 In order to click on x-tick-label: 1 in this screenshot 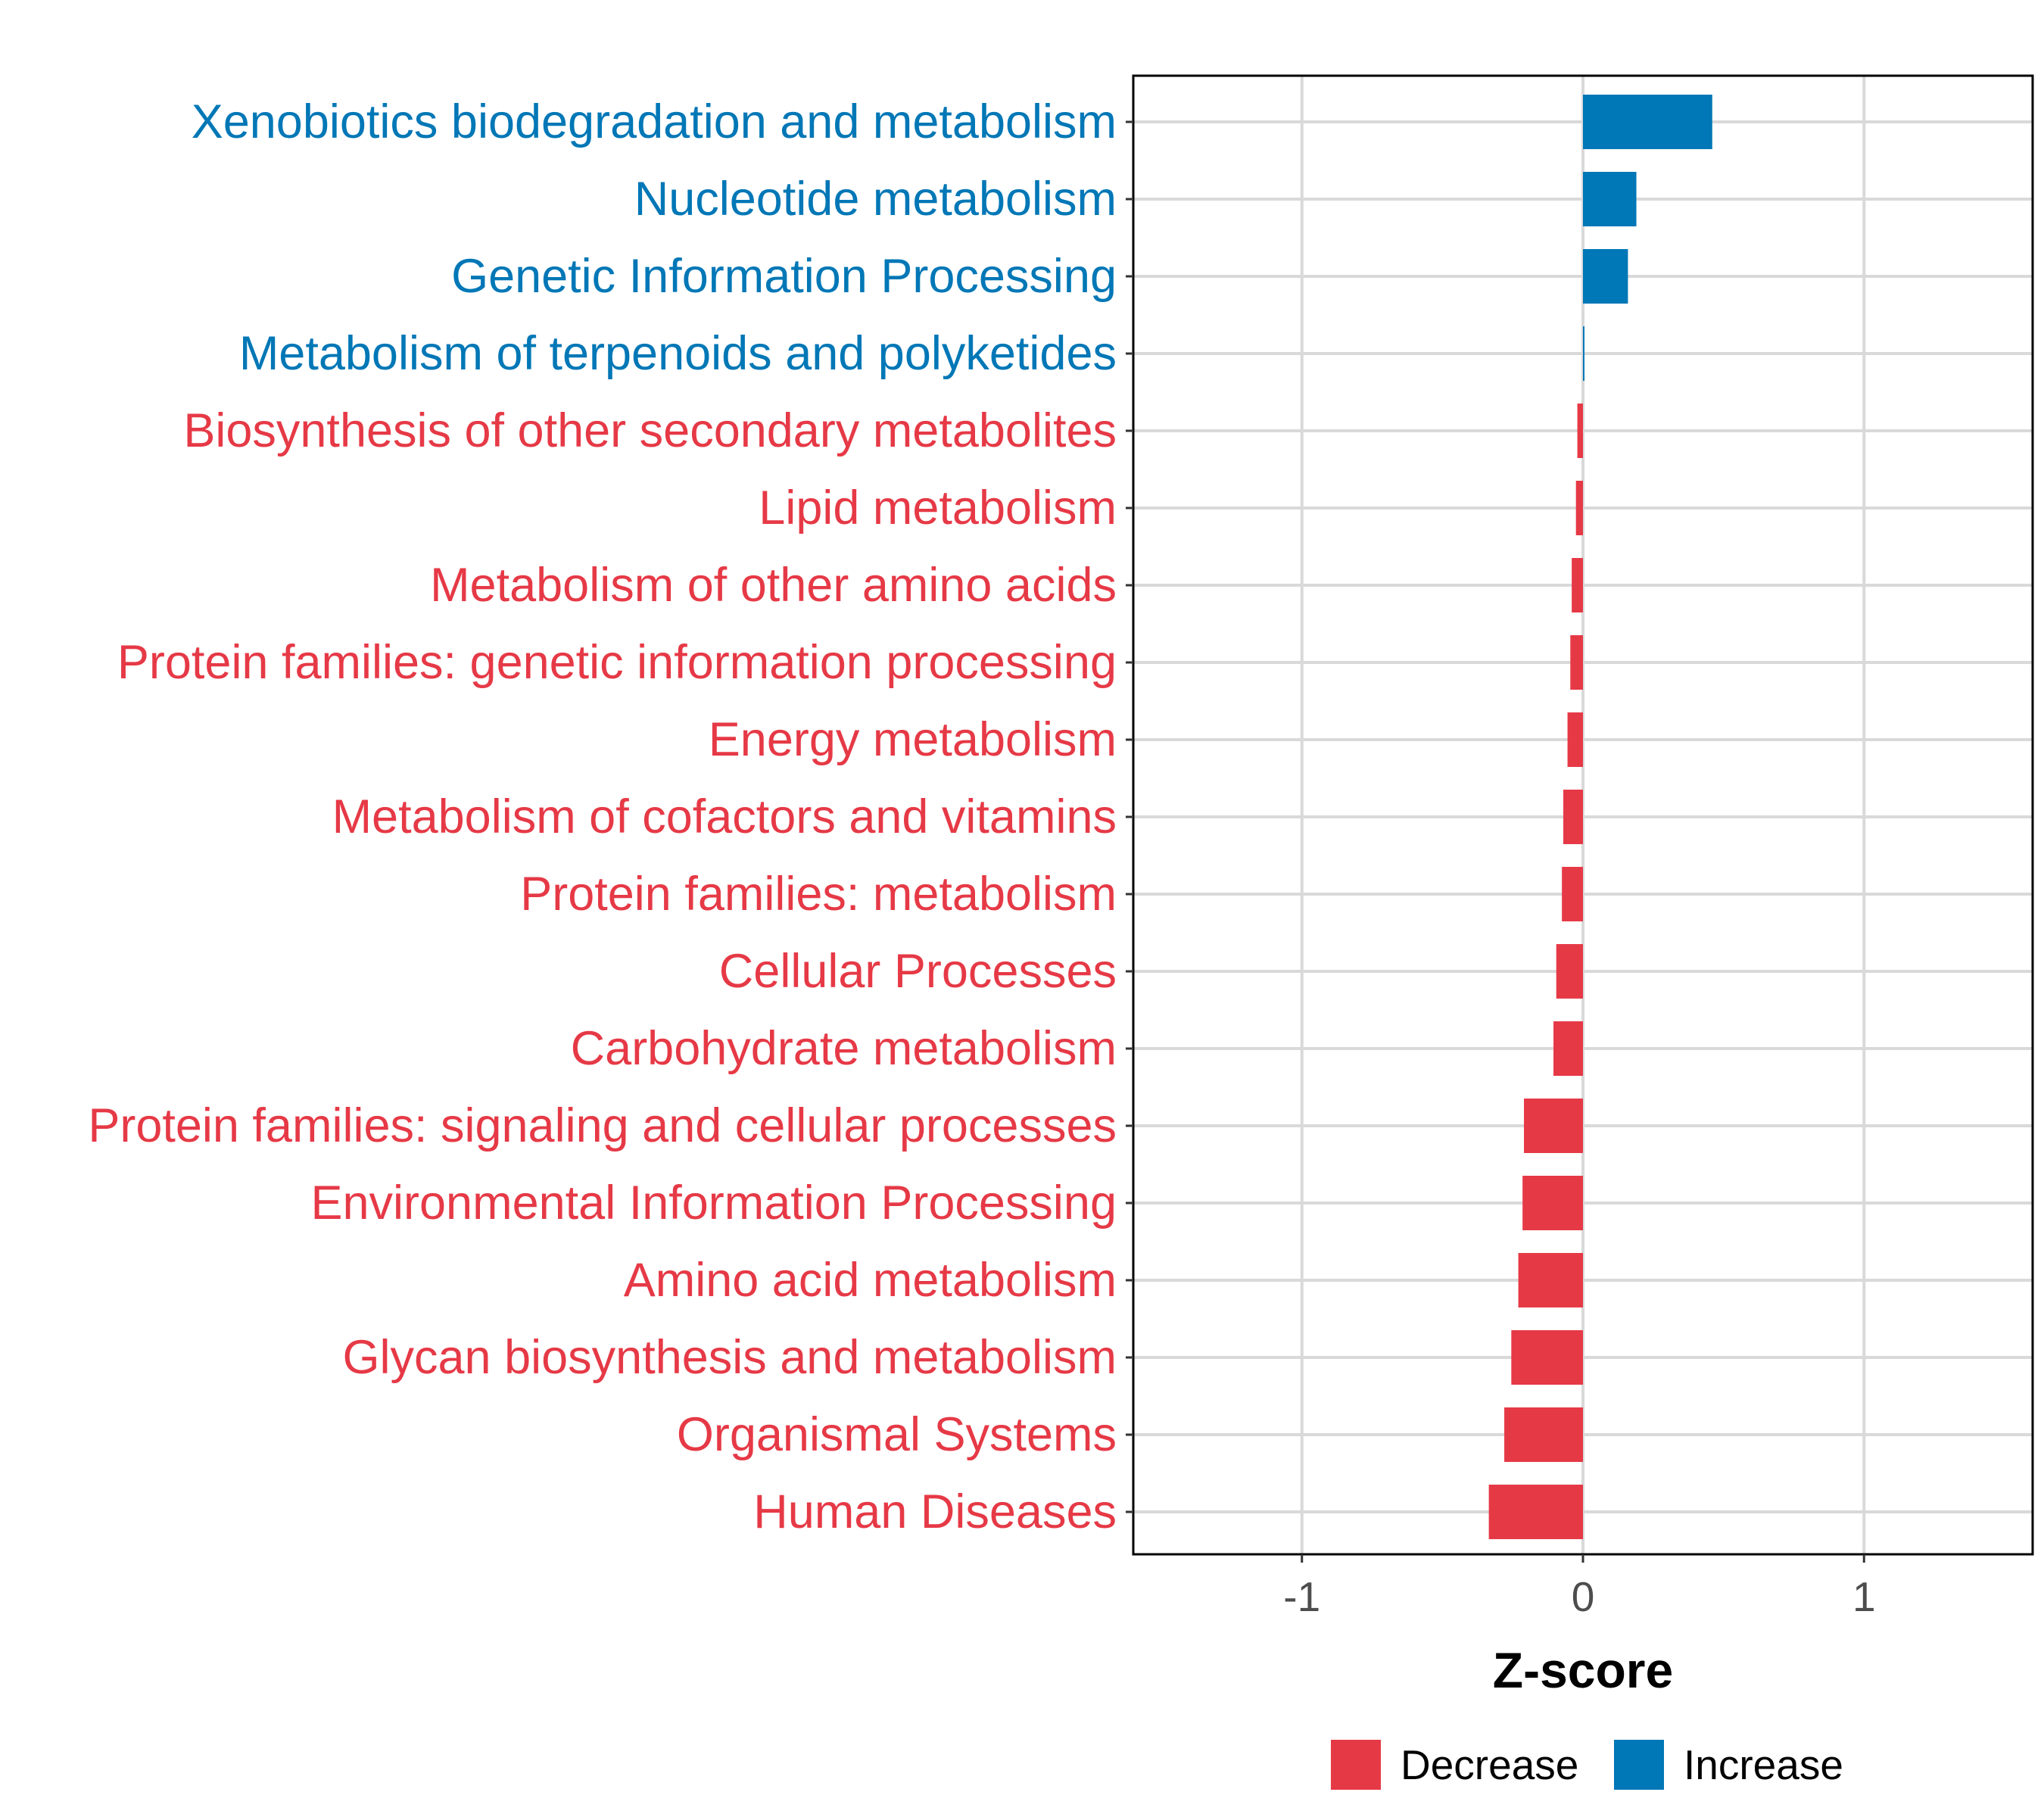, I will do `click(1864, 1596)`.